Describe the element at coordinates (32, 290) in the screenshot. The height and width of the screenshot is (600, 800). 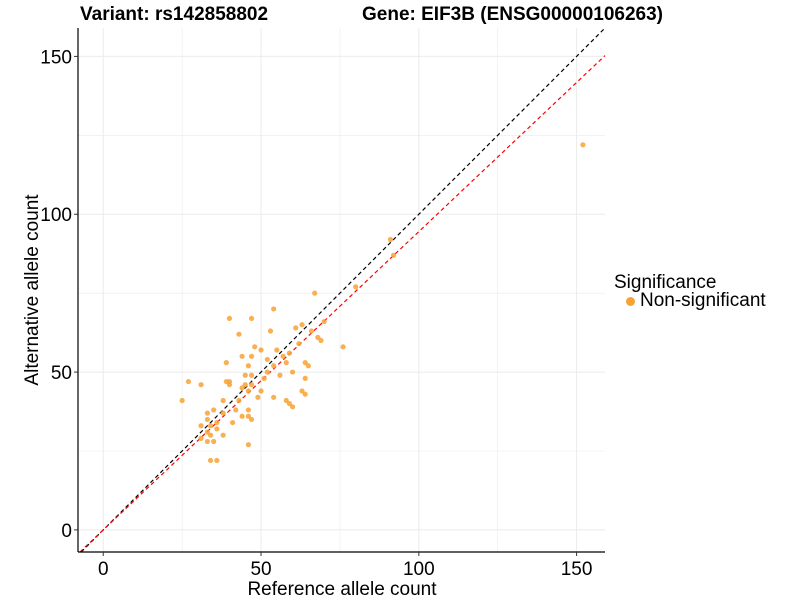
I see `y-axis-title: Alternative allele count` at that location.